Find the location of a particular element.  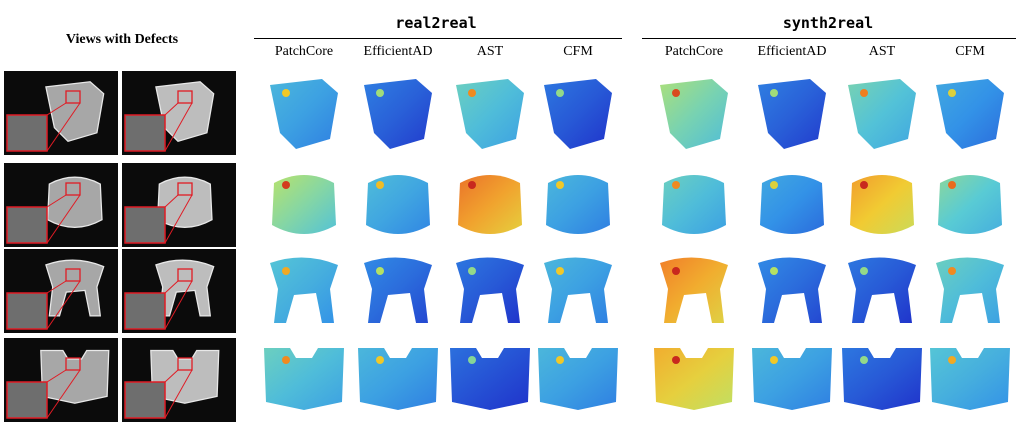

col-header-real2real-ast: AST is located at coordinates (490, 51).